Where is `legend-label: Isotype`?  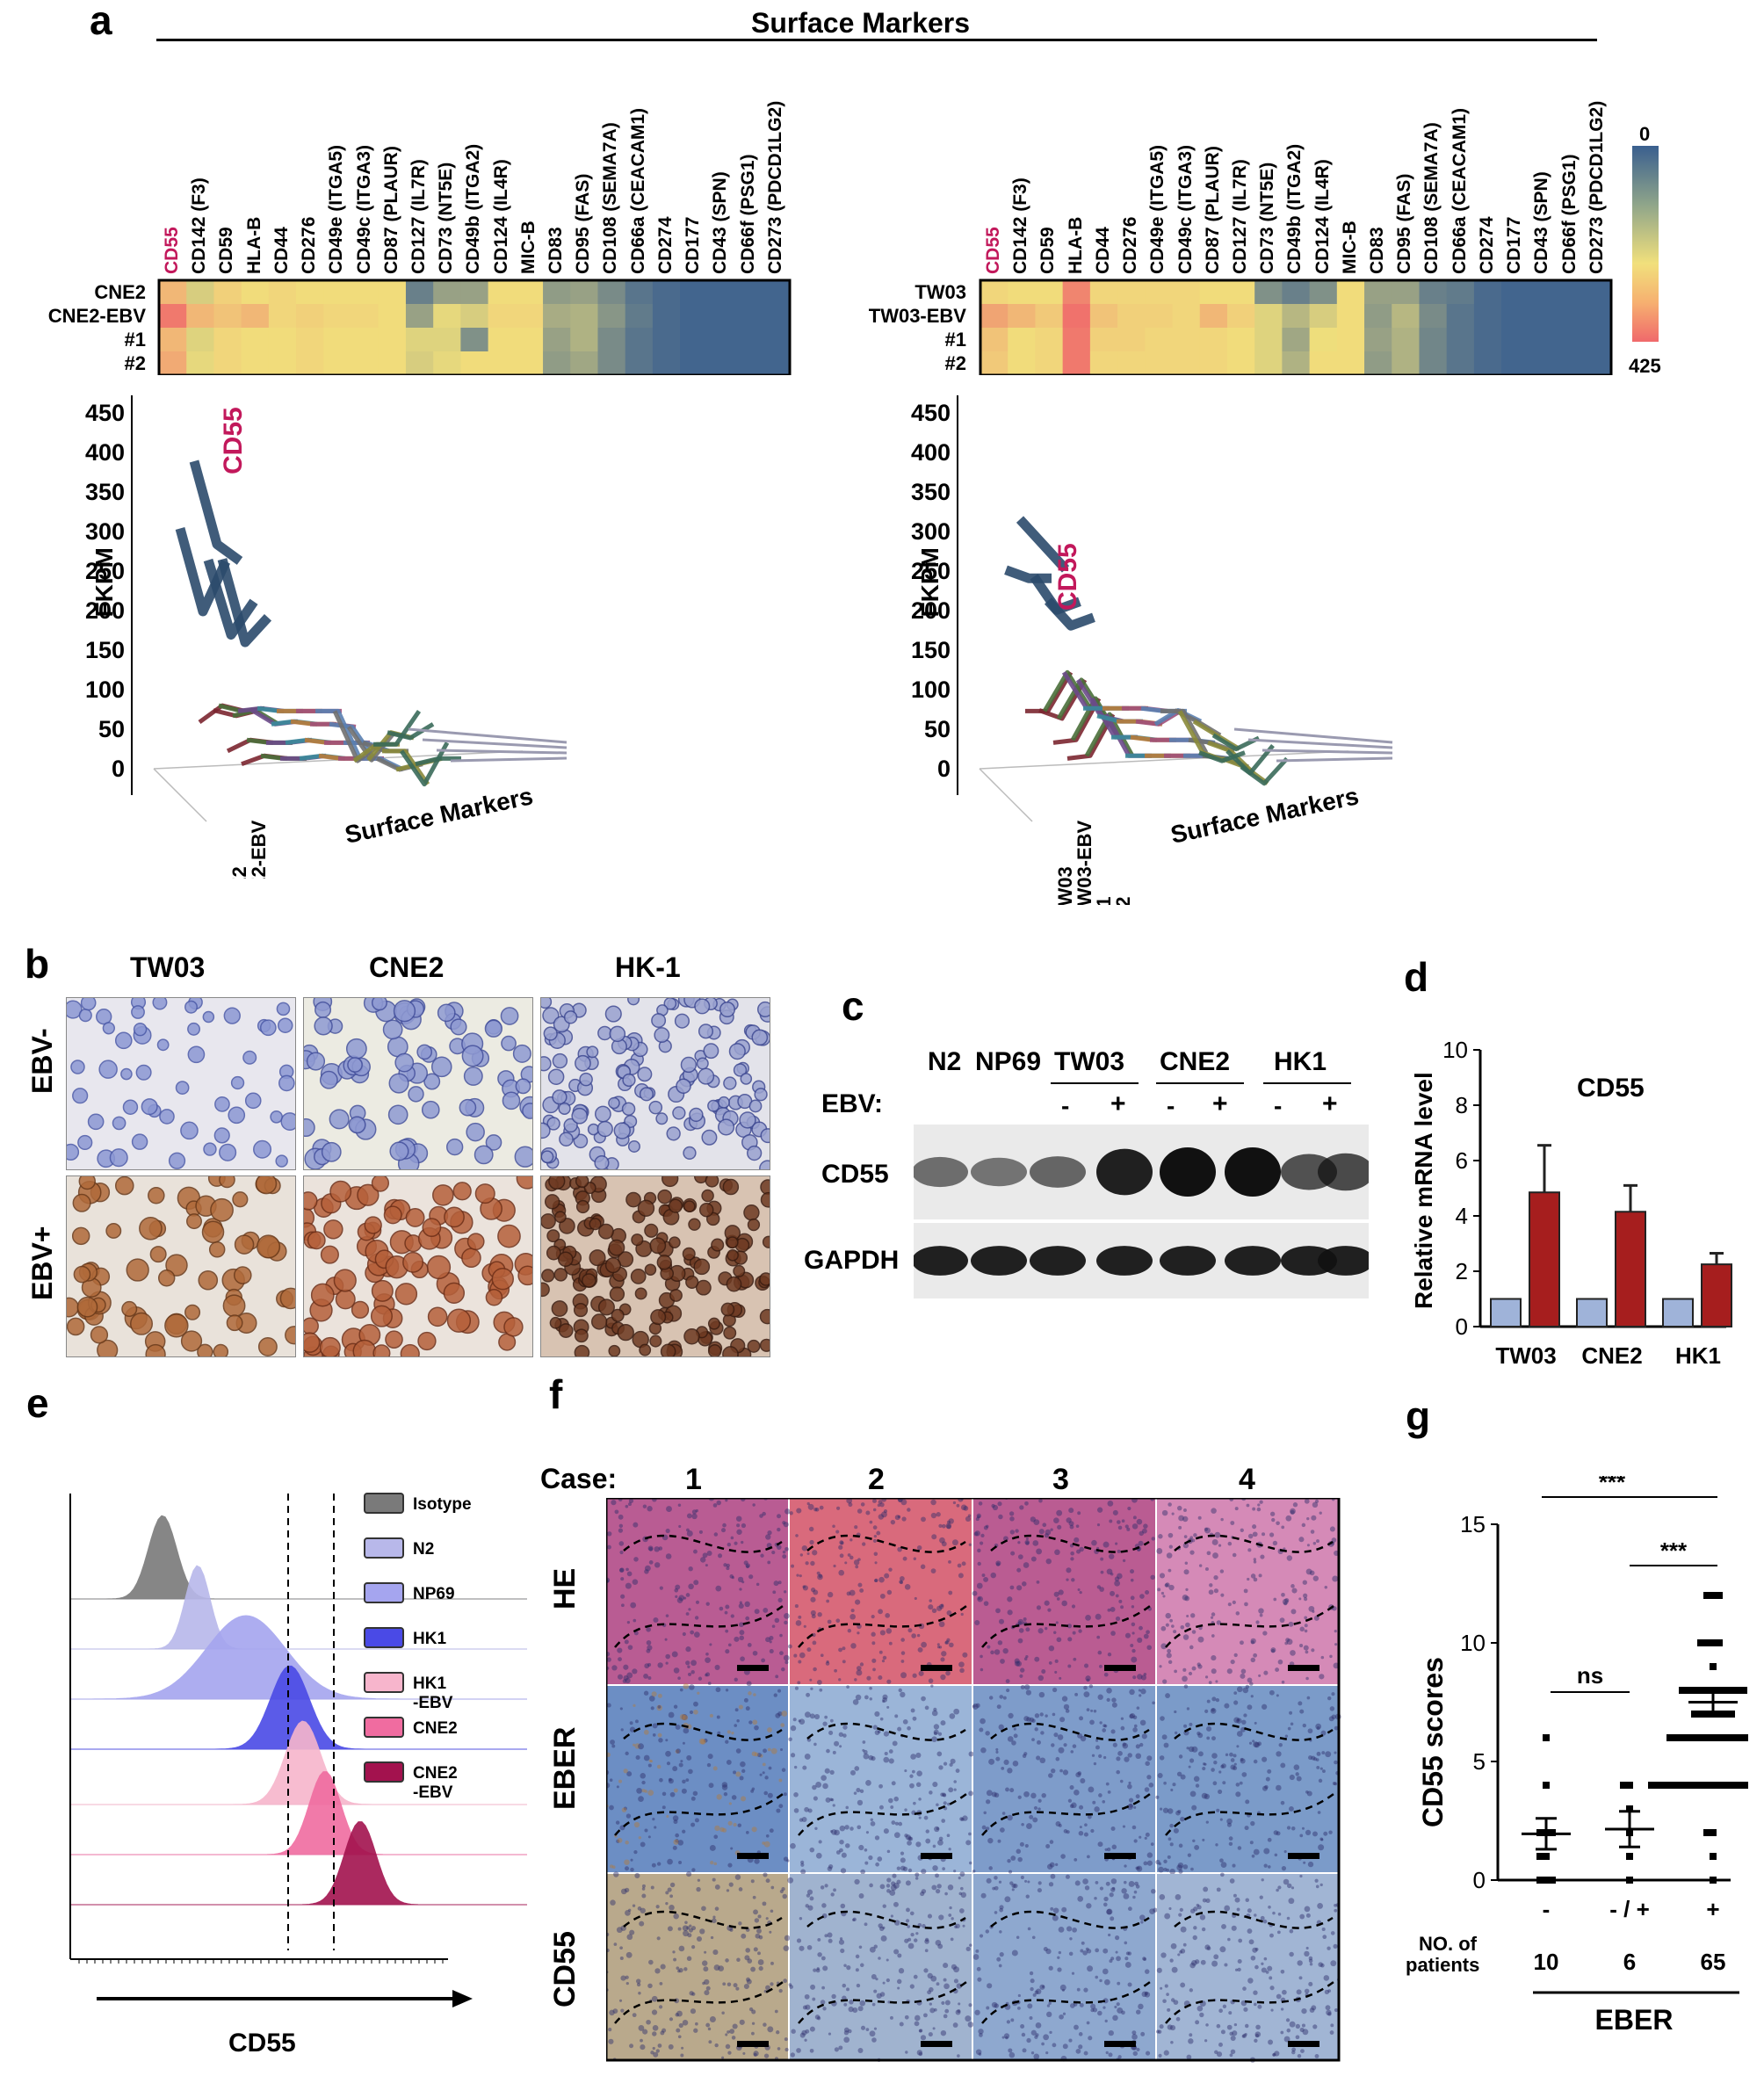
legend-label: Isotype is located at coordinates (442, 1504).